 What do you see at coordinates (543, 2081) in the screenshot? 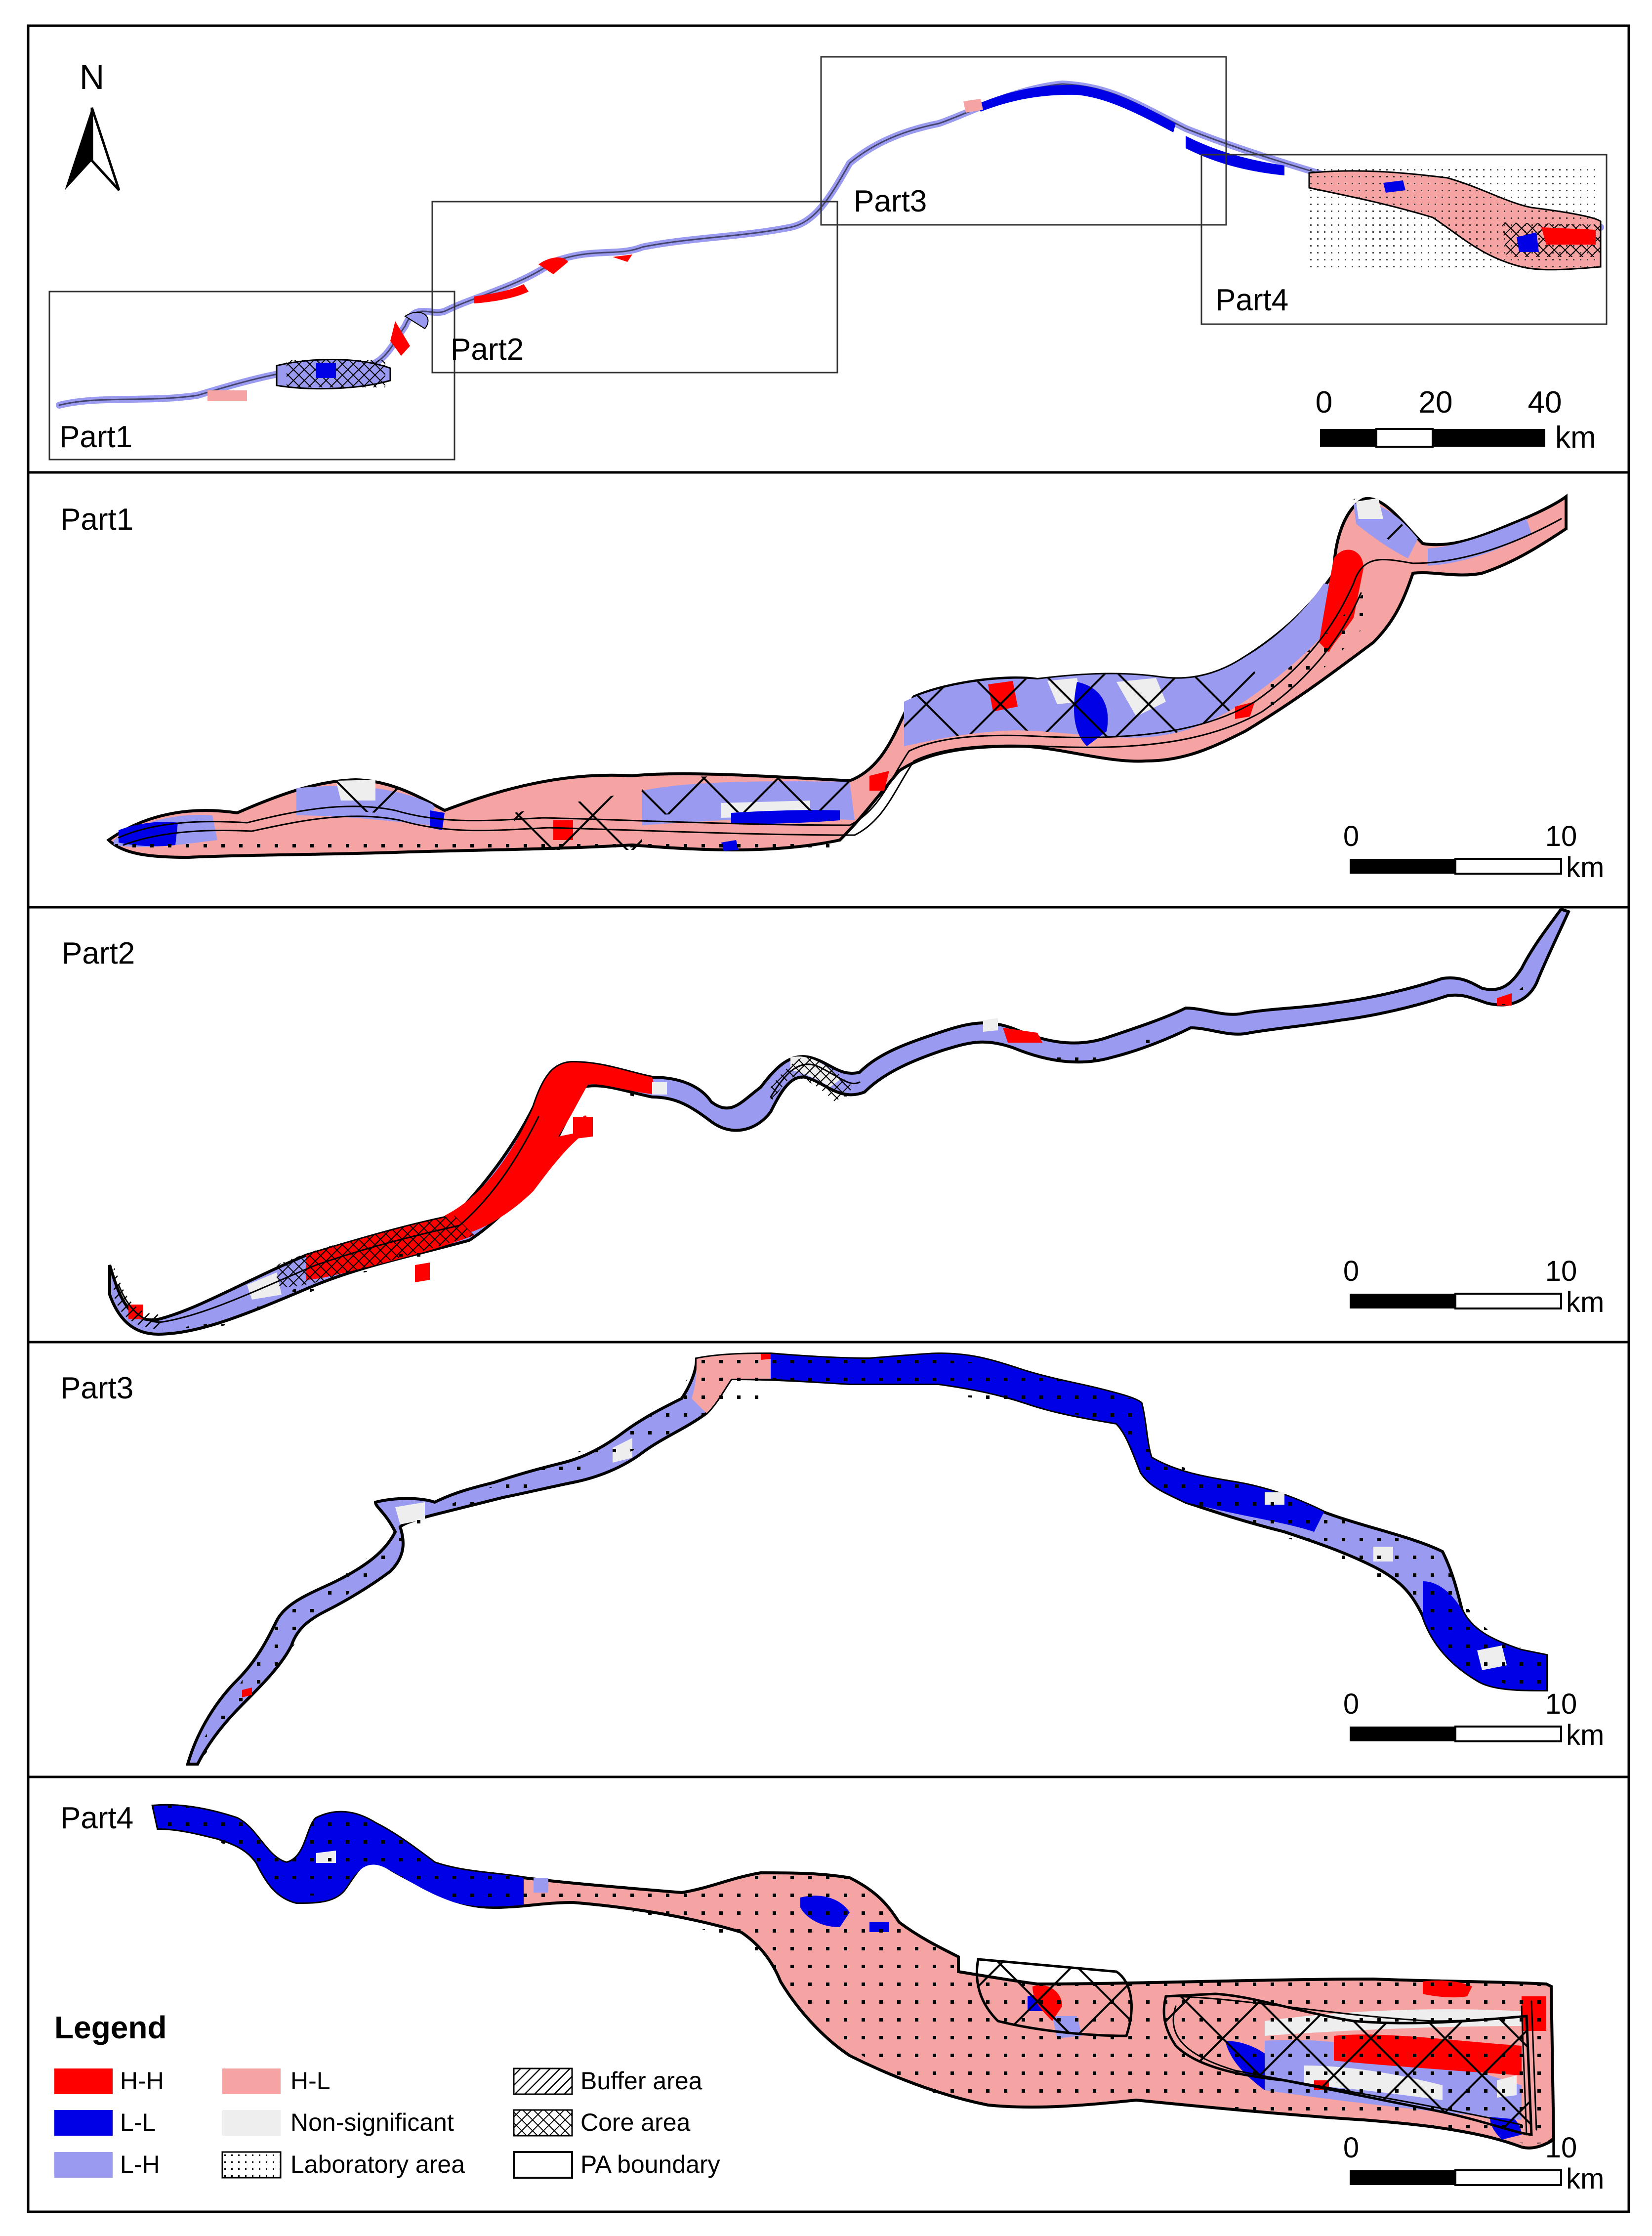
I see `legend-swatch-buffer` at bounding box center [543, 2081].